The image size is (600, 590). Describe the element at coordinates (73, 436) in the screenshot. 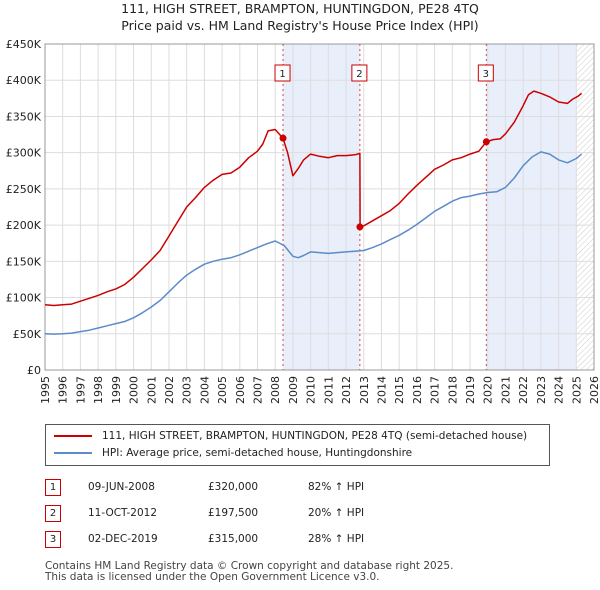

I see `legend-swatch-property` at that location.